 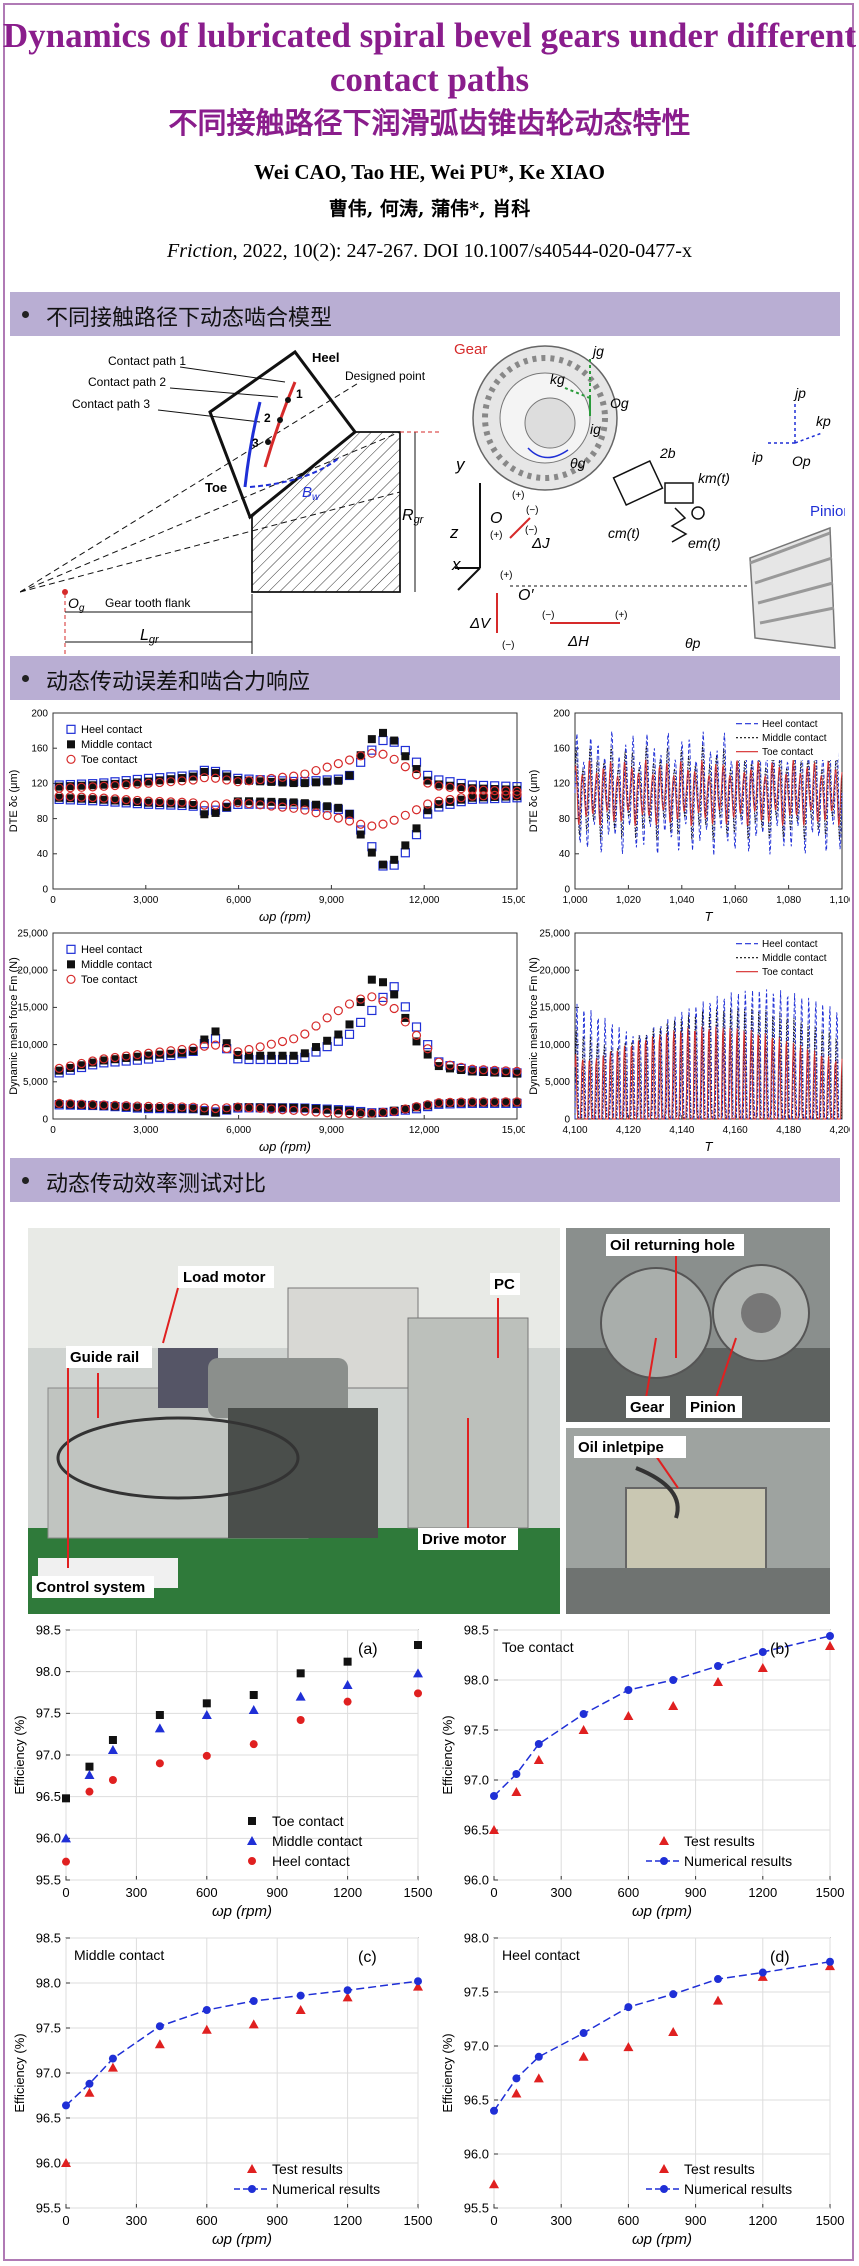 What do you see at coordinates (242, 1911) in the screenshot?
I see `x-axis-label: ωp (rpm)` at bounding box center [242, 1911].